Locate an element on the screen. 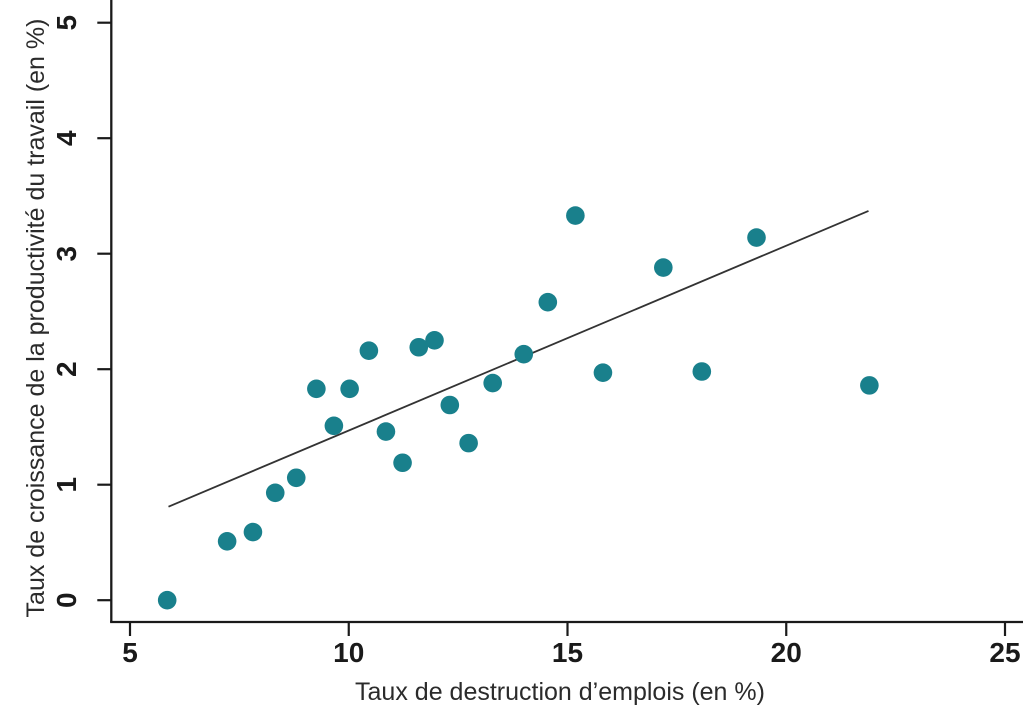 The width and height of the screenshot is (1024, 709). y-tick-label: 2 is located at coordinates (66, 369).